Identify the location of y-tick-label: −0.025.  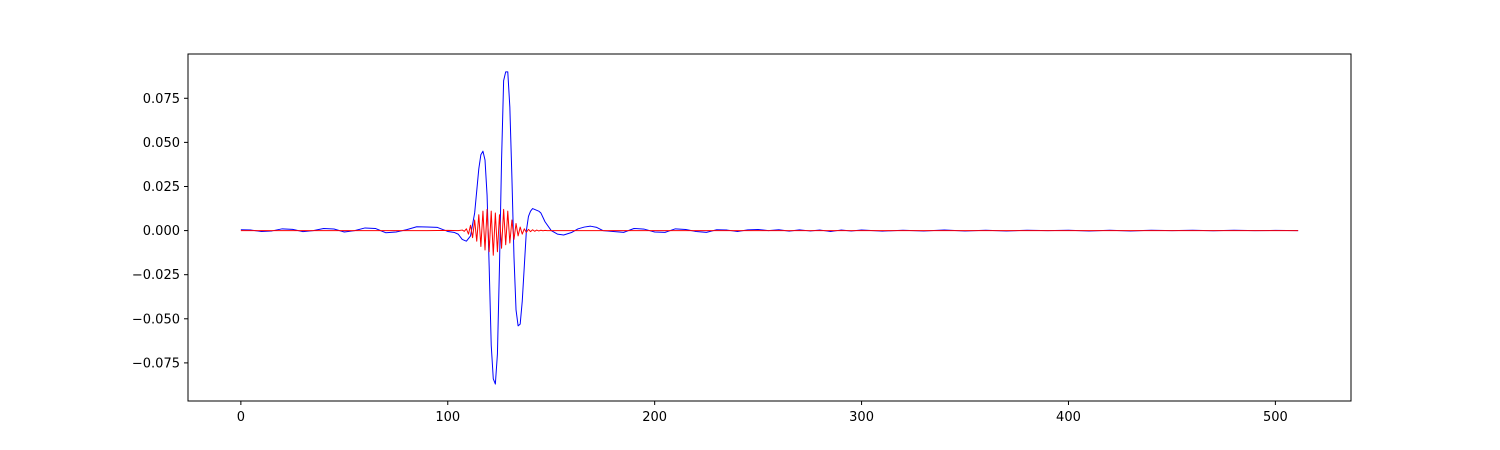
(156, 275).